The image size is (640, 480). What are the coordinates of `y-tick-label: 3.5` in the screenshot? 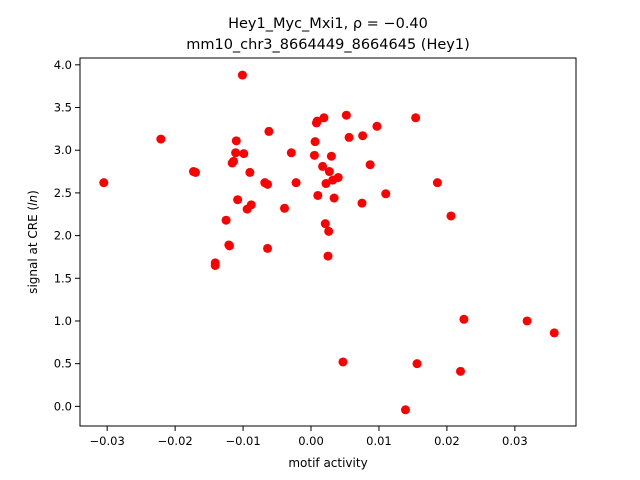 It's located at (63, 108).